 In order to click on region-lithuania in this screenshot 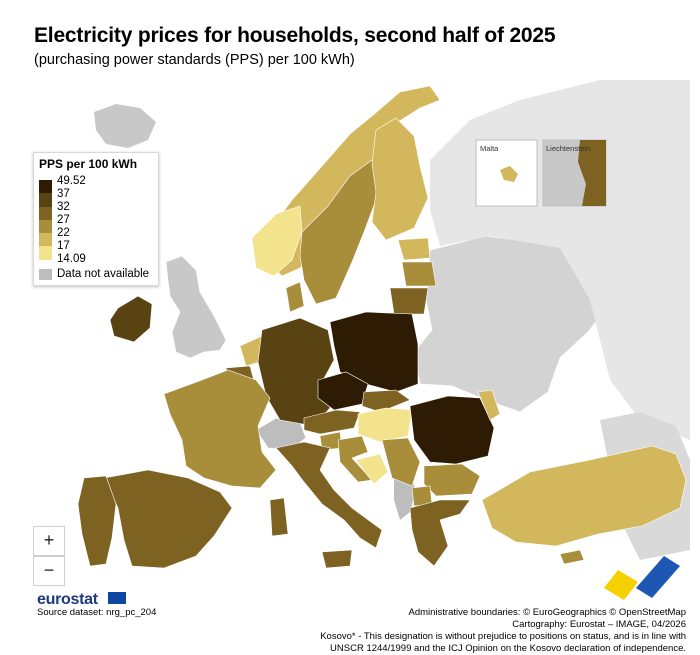, I will do `click(409, 301)`.